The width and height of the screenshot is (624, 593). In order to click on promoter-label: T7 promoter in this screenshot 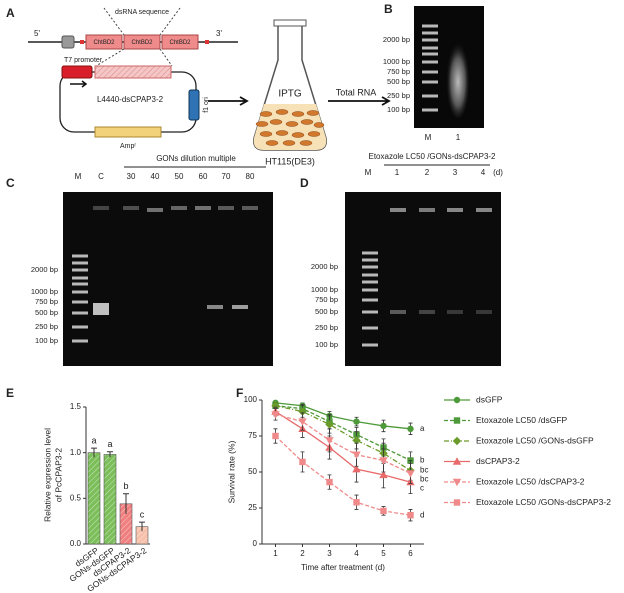, I will do `click(83, 60)`.